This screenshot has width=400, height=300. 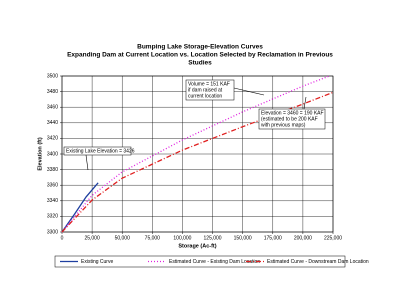 I want to click on legend-label: Existing Curve, so click(x=97, y=262).